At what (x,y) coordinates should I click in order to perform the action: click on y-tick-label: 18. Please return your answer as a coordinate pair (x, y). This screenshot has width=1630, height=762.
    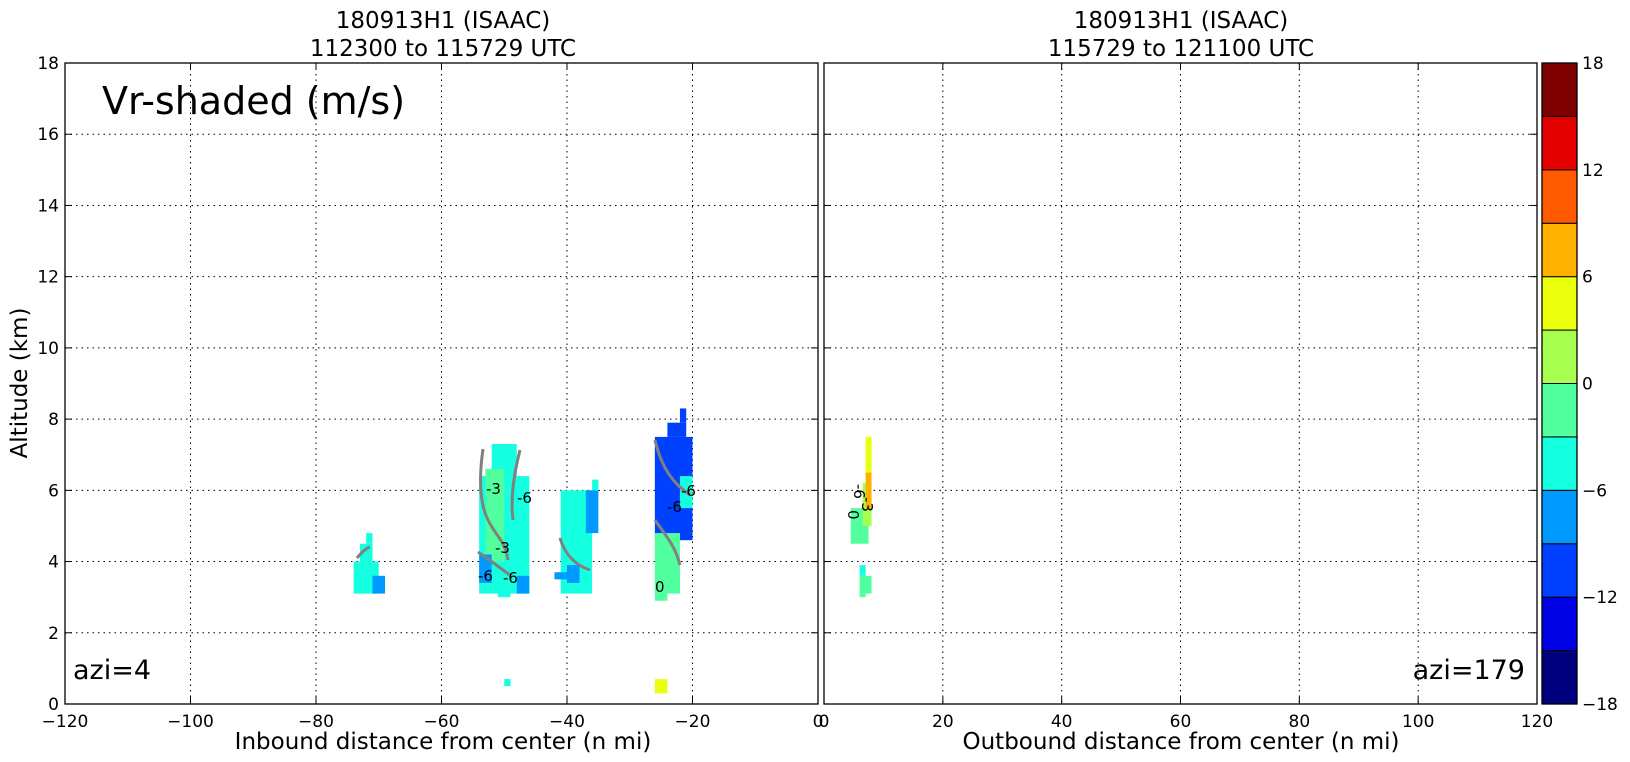
    Looking at the image, I should click on (48, 64).